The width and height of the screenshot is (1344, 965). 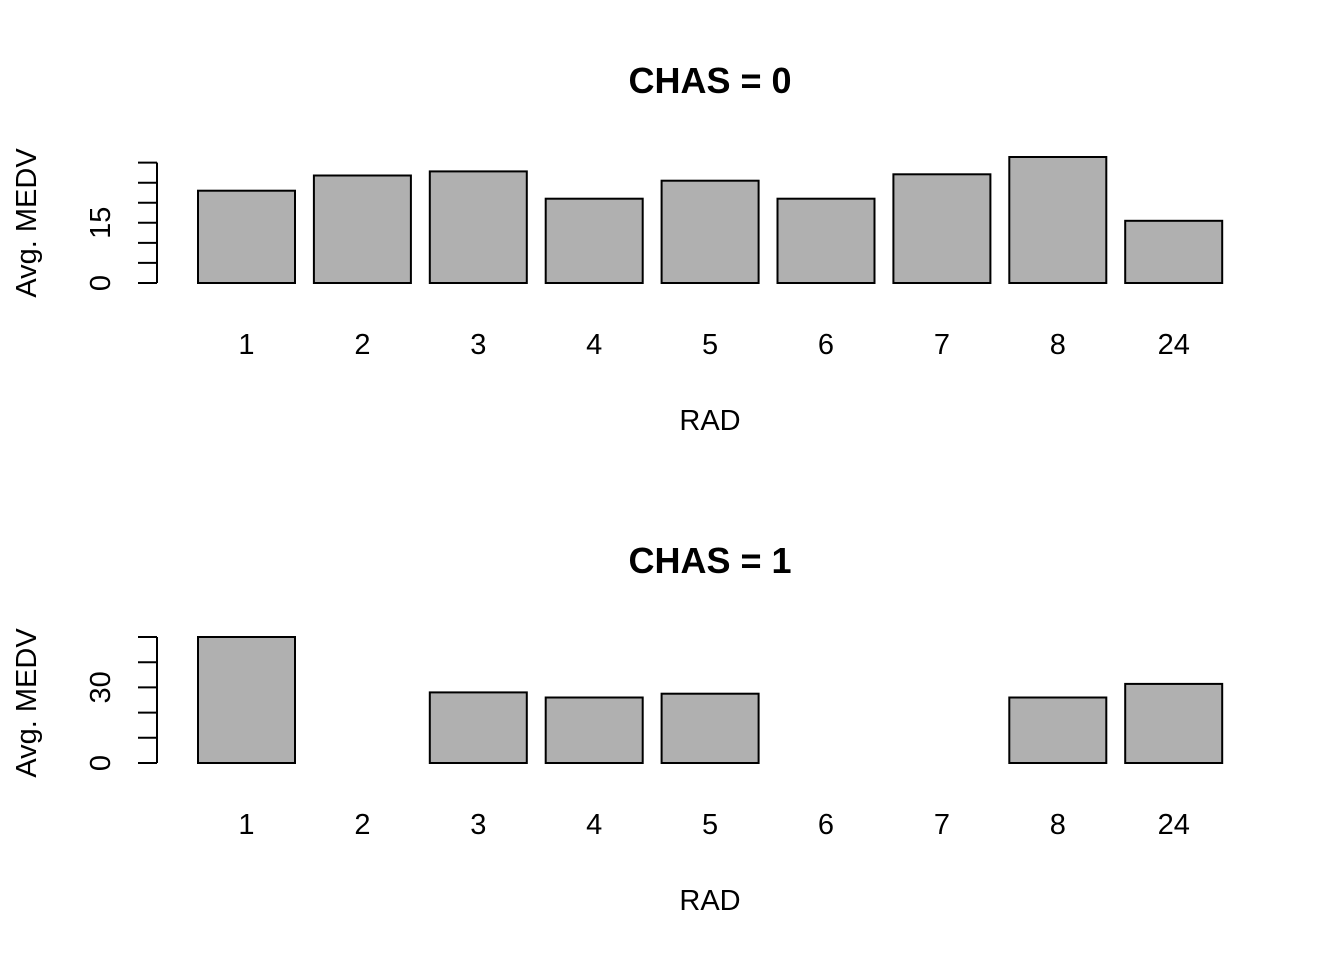 I want to click on chart-title: CHAS = 0, so click(x=709, y=80).